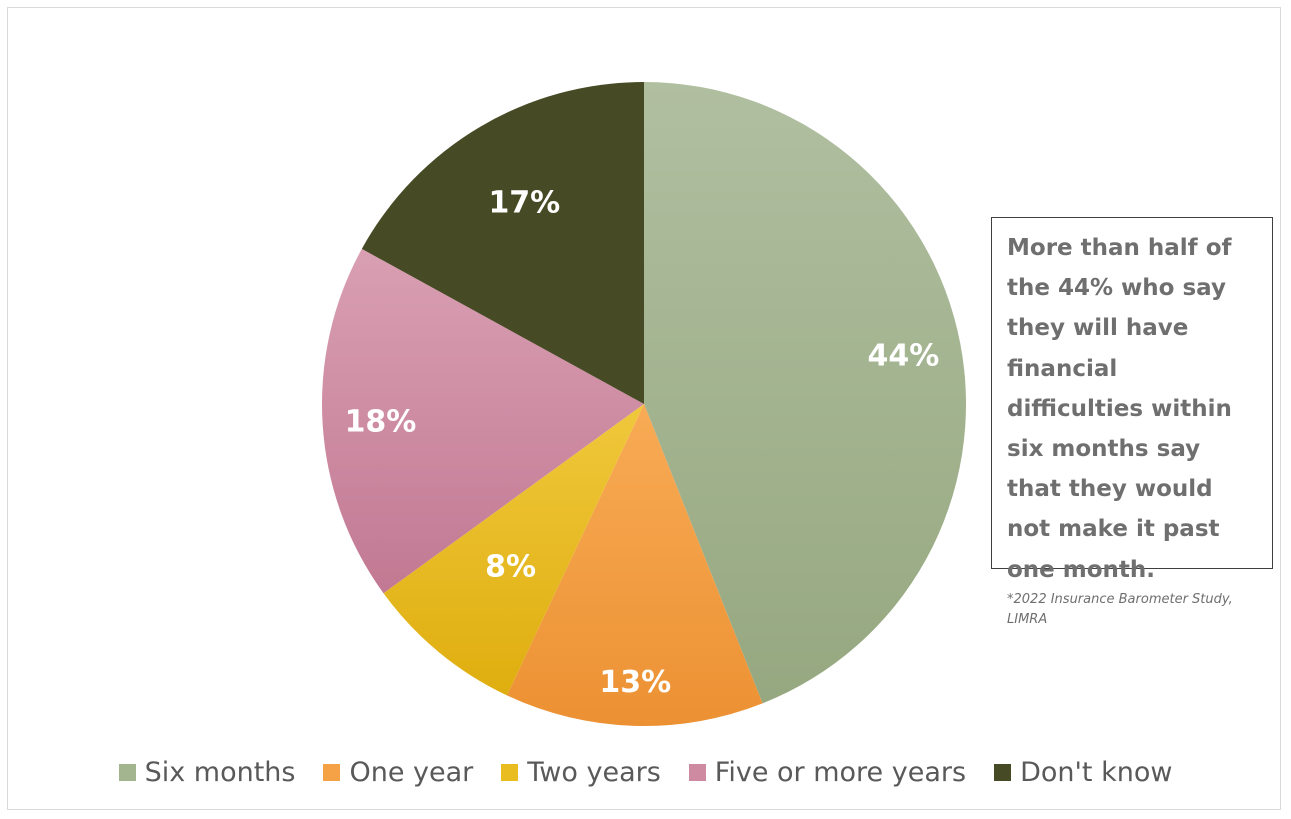 This screenshot has height=819, width=1291. I want to click on legend-item: One year, so click(398, 772).